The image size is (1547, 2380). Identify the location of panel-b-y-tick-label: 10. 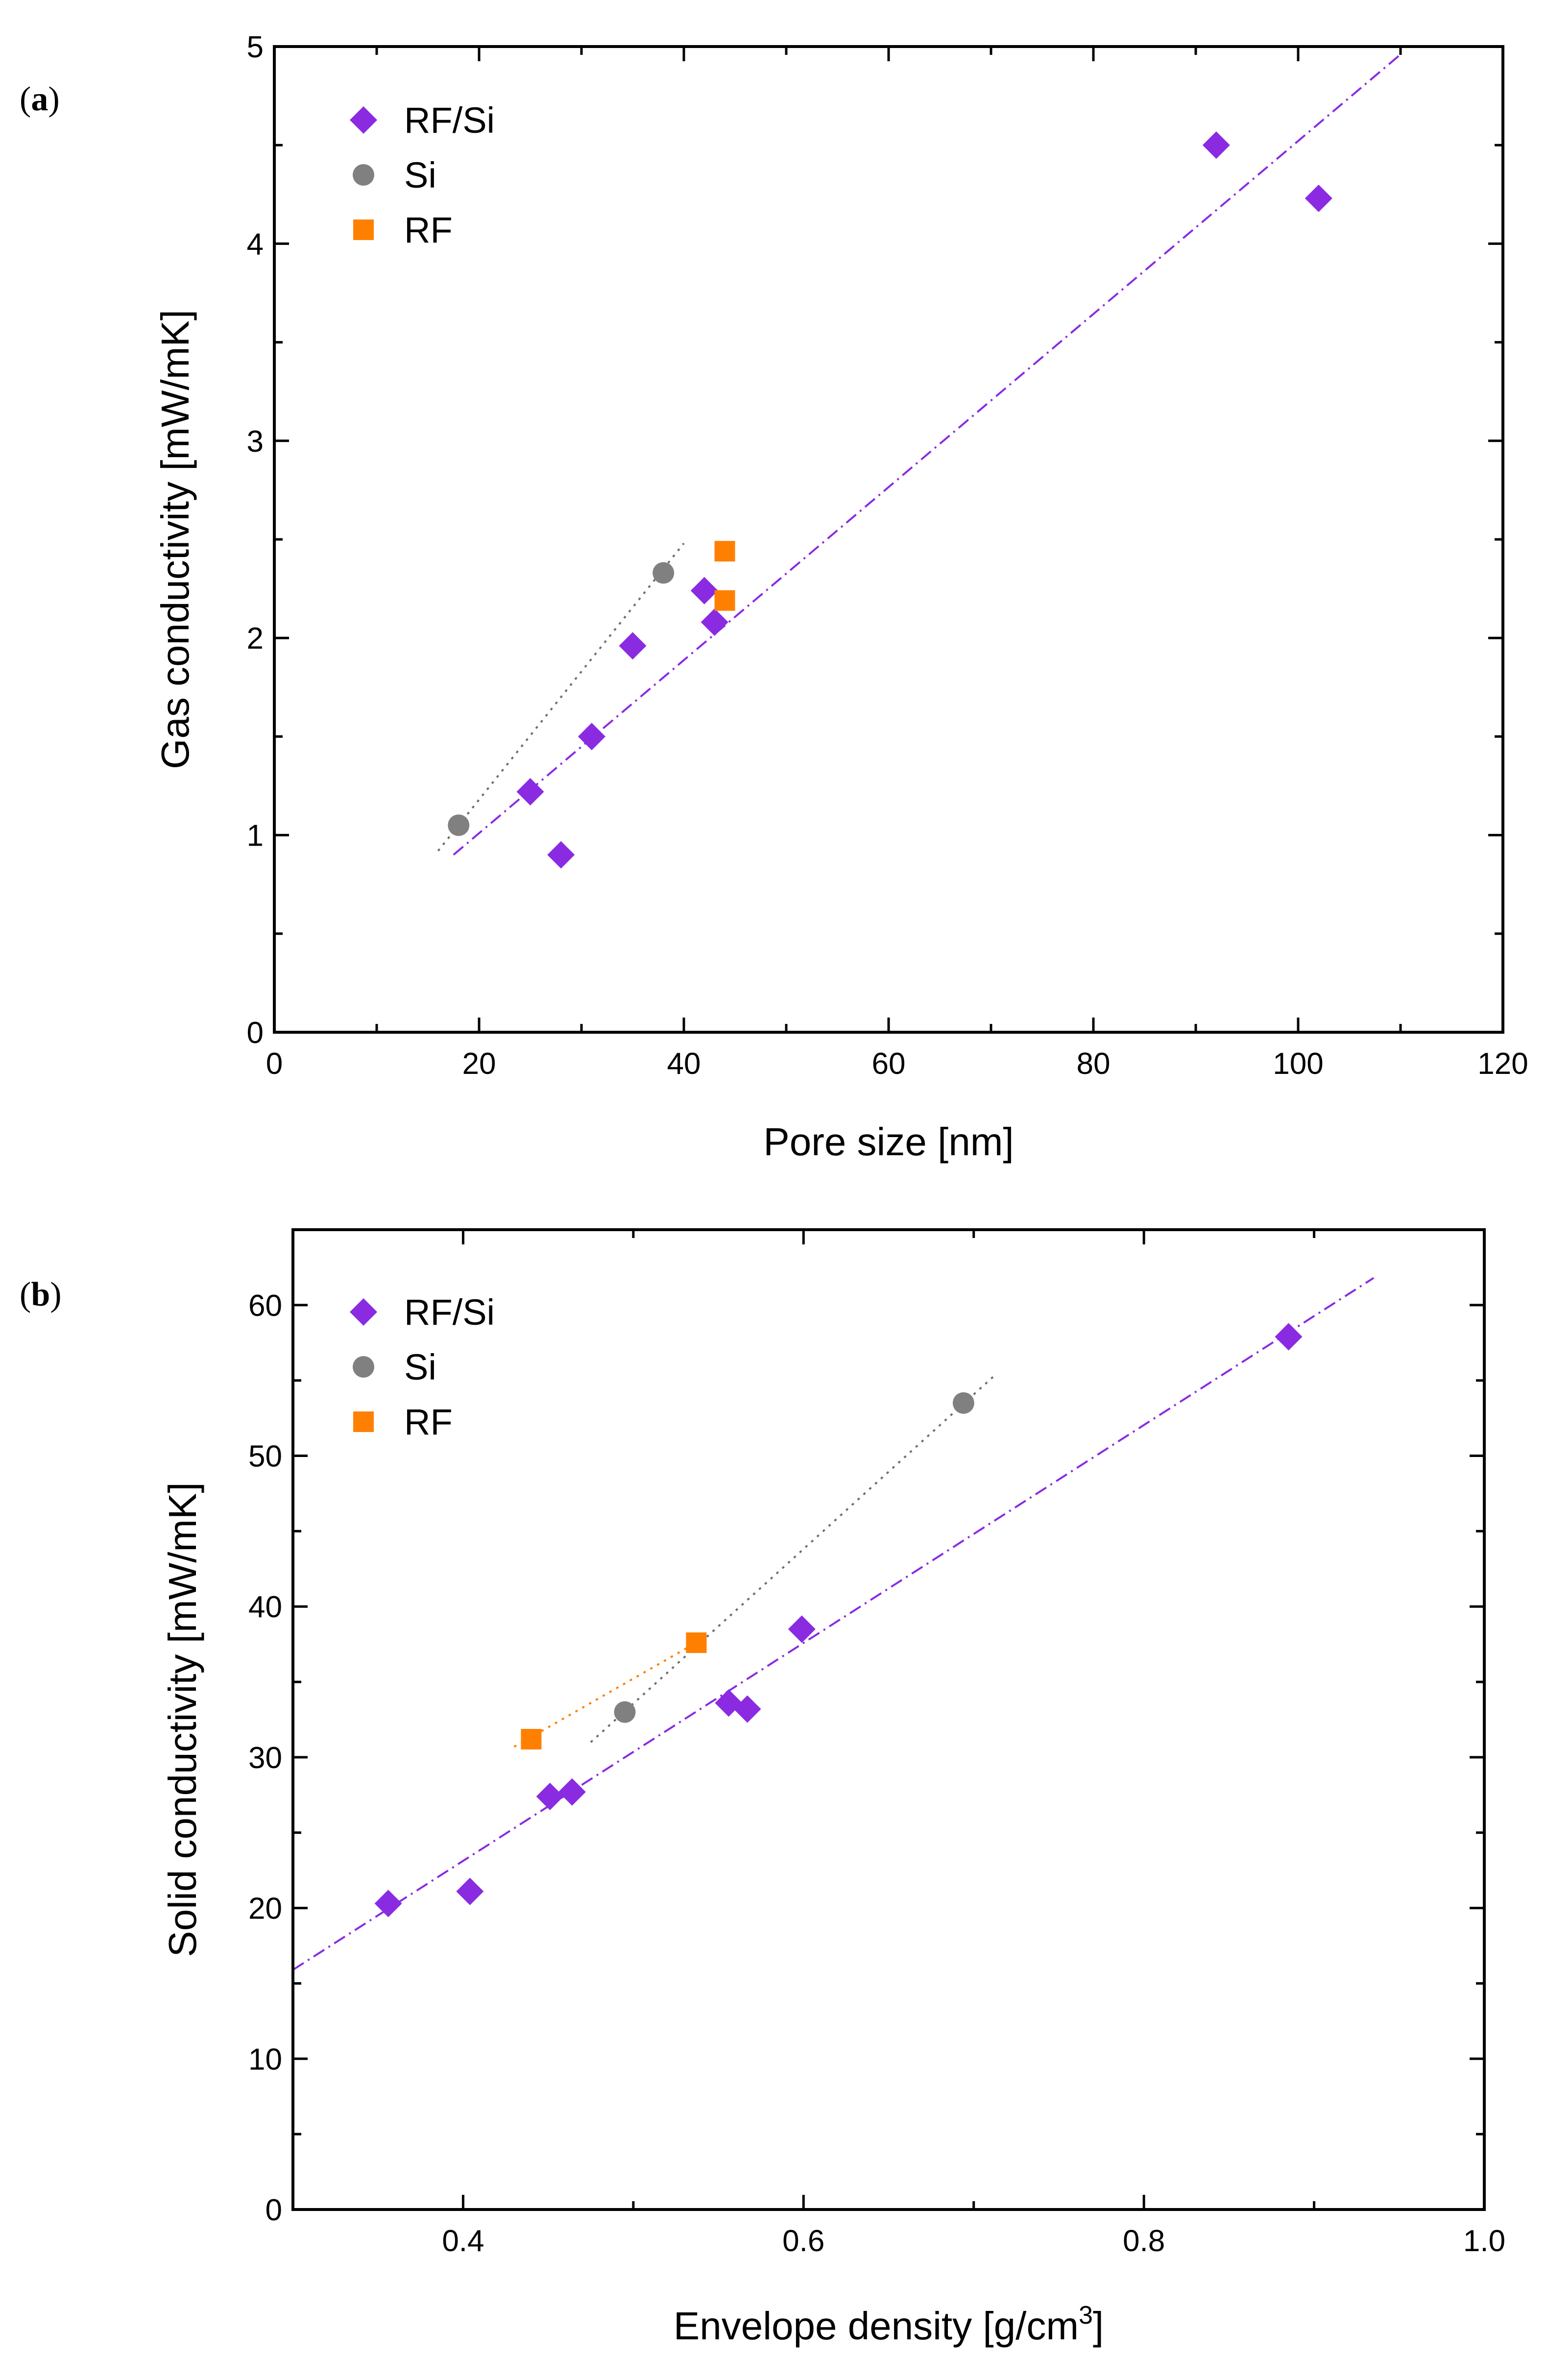
(265, 2059).